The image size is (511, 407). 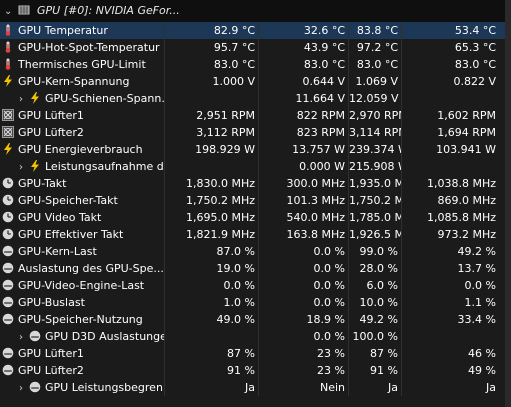 What do you see at coordinates (255, 251) in the screenshot?
I see `sensor-row: GPU-Kern-Last 87.0 % 0.0 % 99.0 % 49.2 %` at bounding box center [255, 251].